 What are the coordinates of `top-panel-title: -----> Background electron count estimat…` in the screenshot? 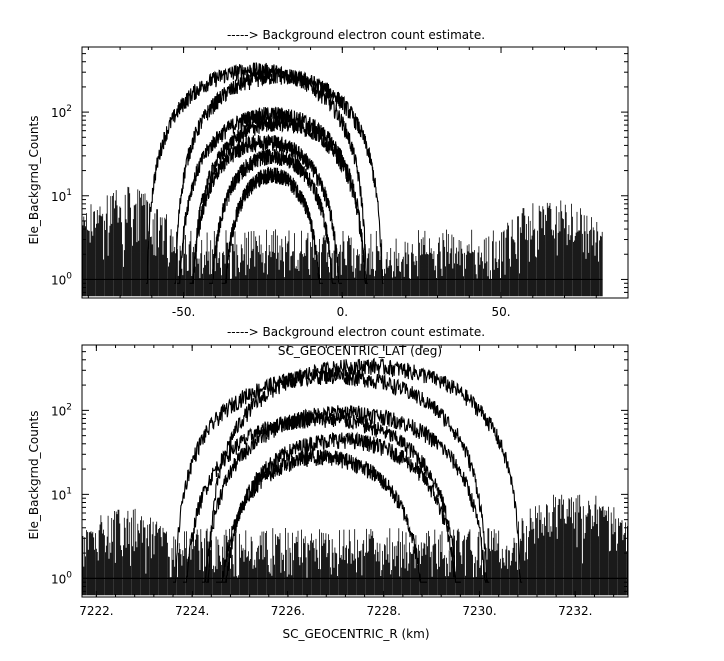 It's located at (356, 35).